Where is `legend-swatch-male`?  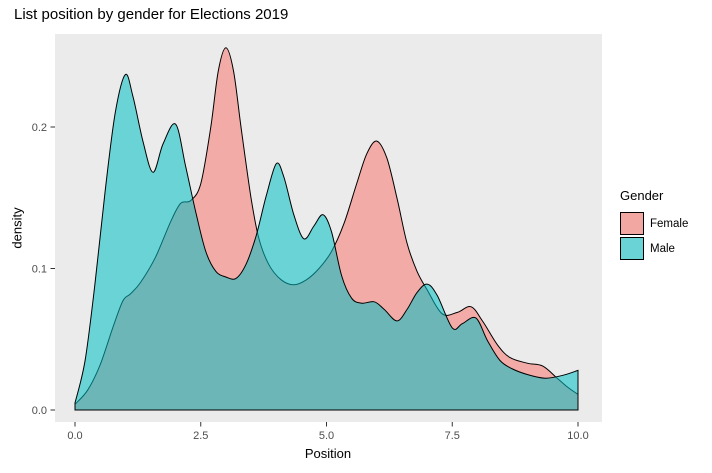 legend-swatch-male is located at coordinates (632, 248).